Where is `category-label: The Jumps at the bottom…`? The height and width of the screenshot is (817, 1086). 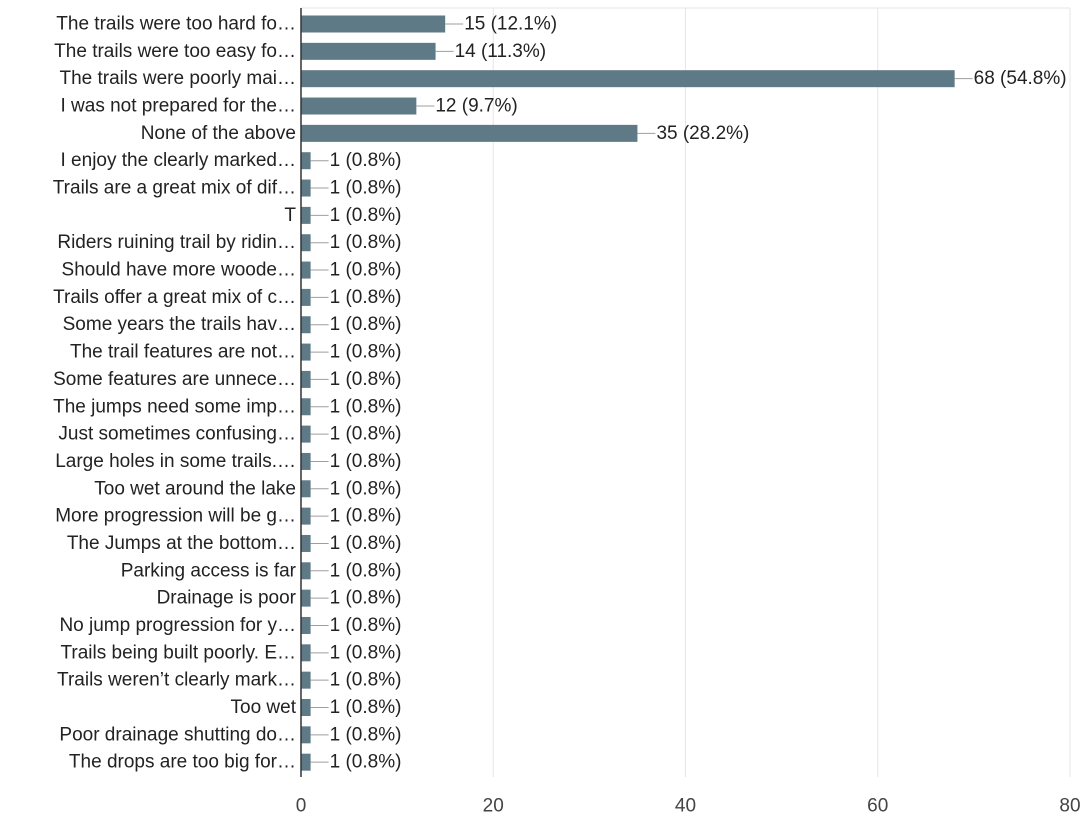 category-label: The Jumps at the bottom… is located at coordinates (181, 543).